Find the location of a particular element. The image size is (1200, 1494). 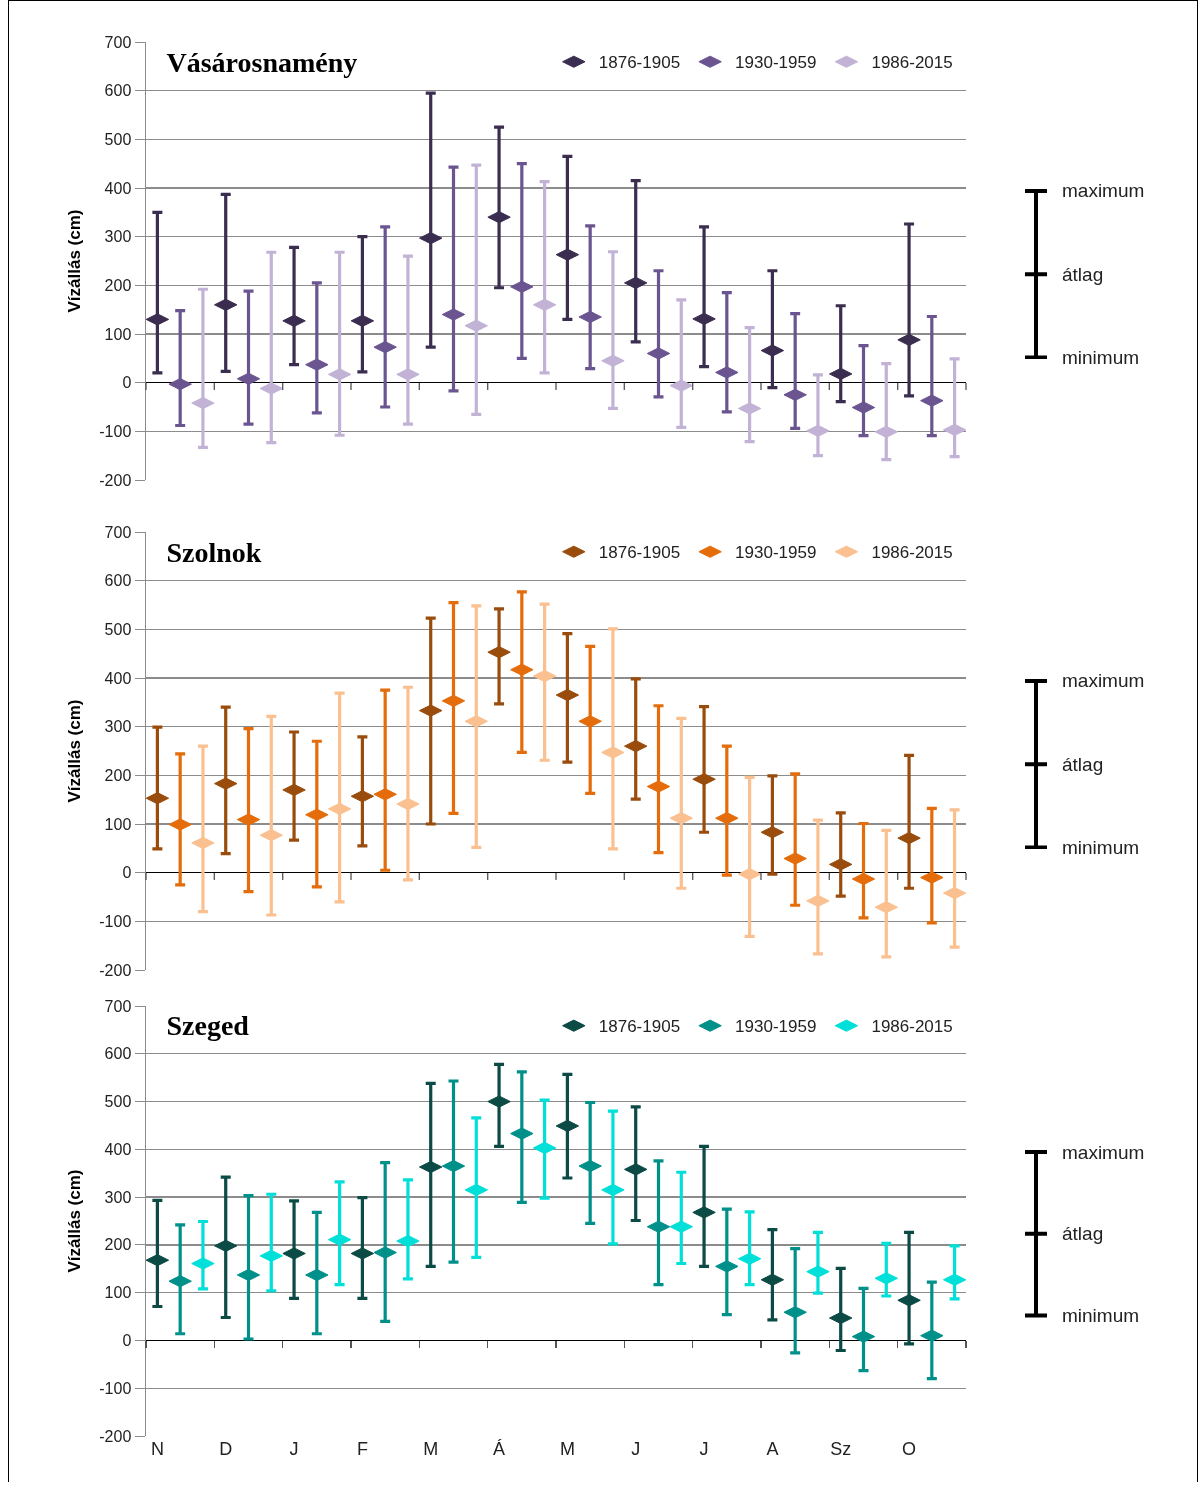

x-tick-label: A is located at coordinates (772, 1449).